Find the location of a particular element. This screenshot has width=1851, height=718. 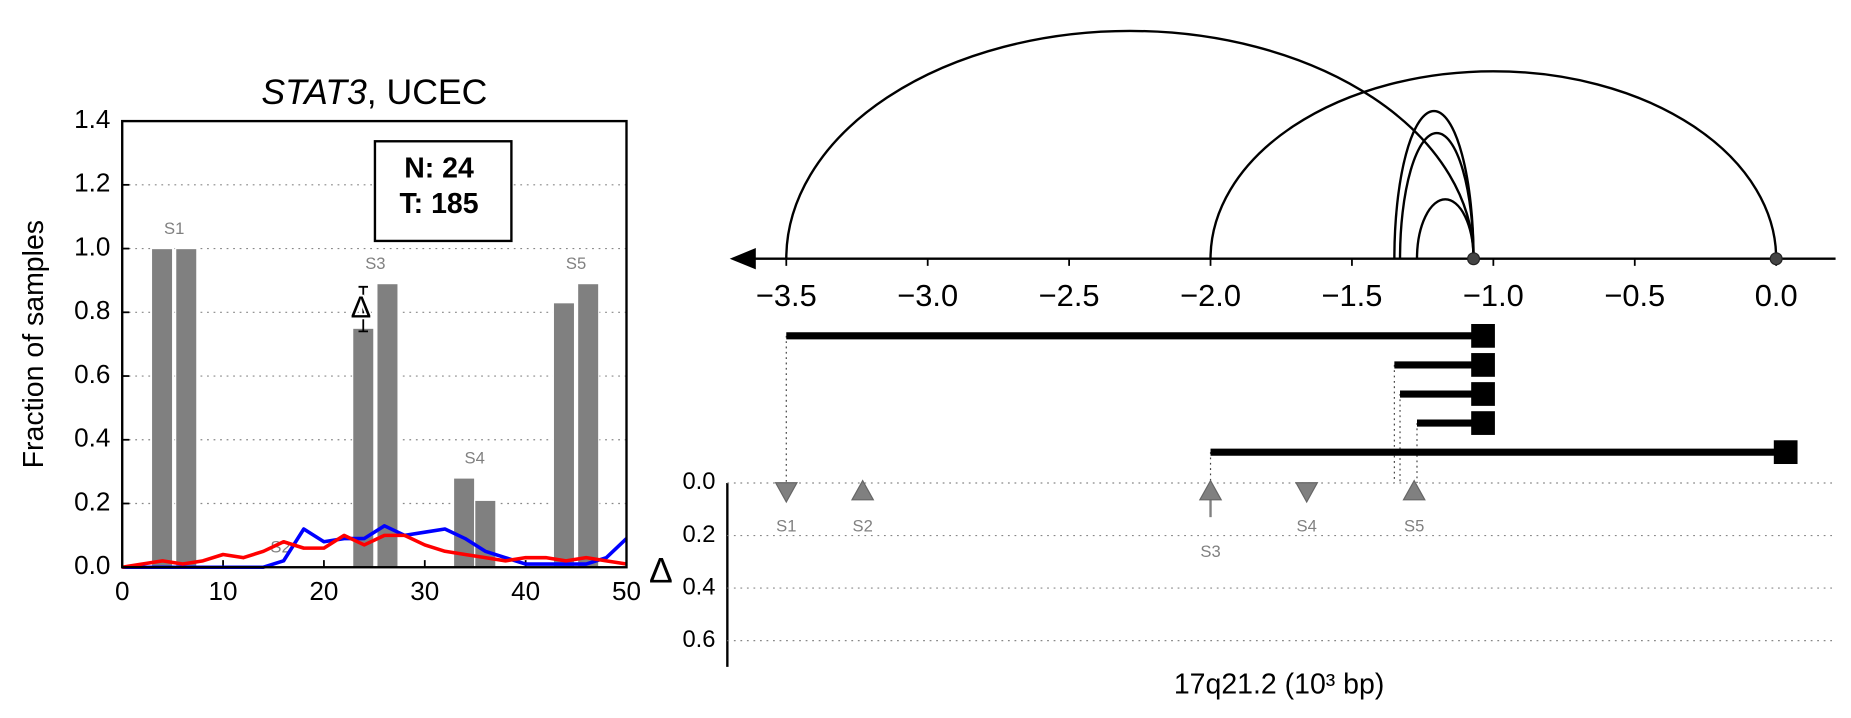

x-axis-label: 17q21.2 (10³ bp) is located at coordinates (1279, 684).